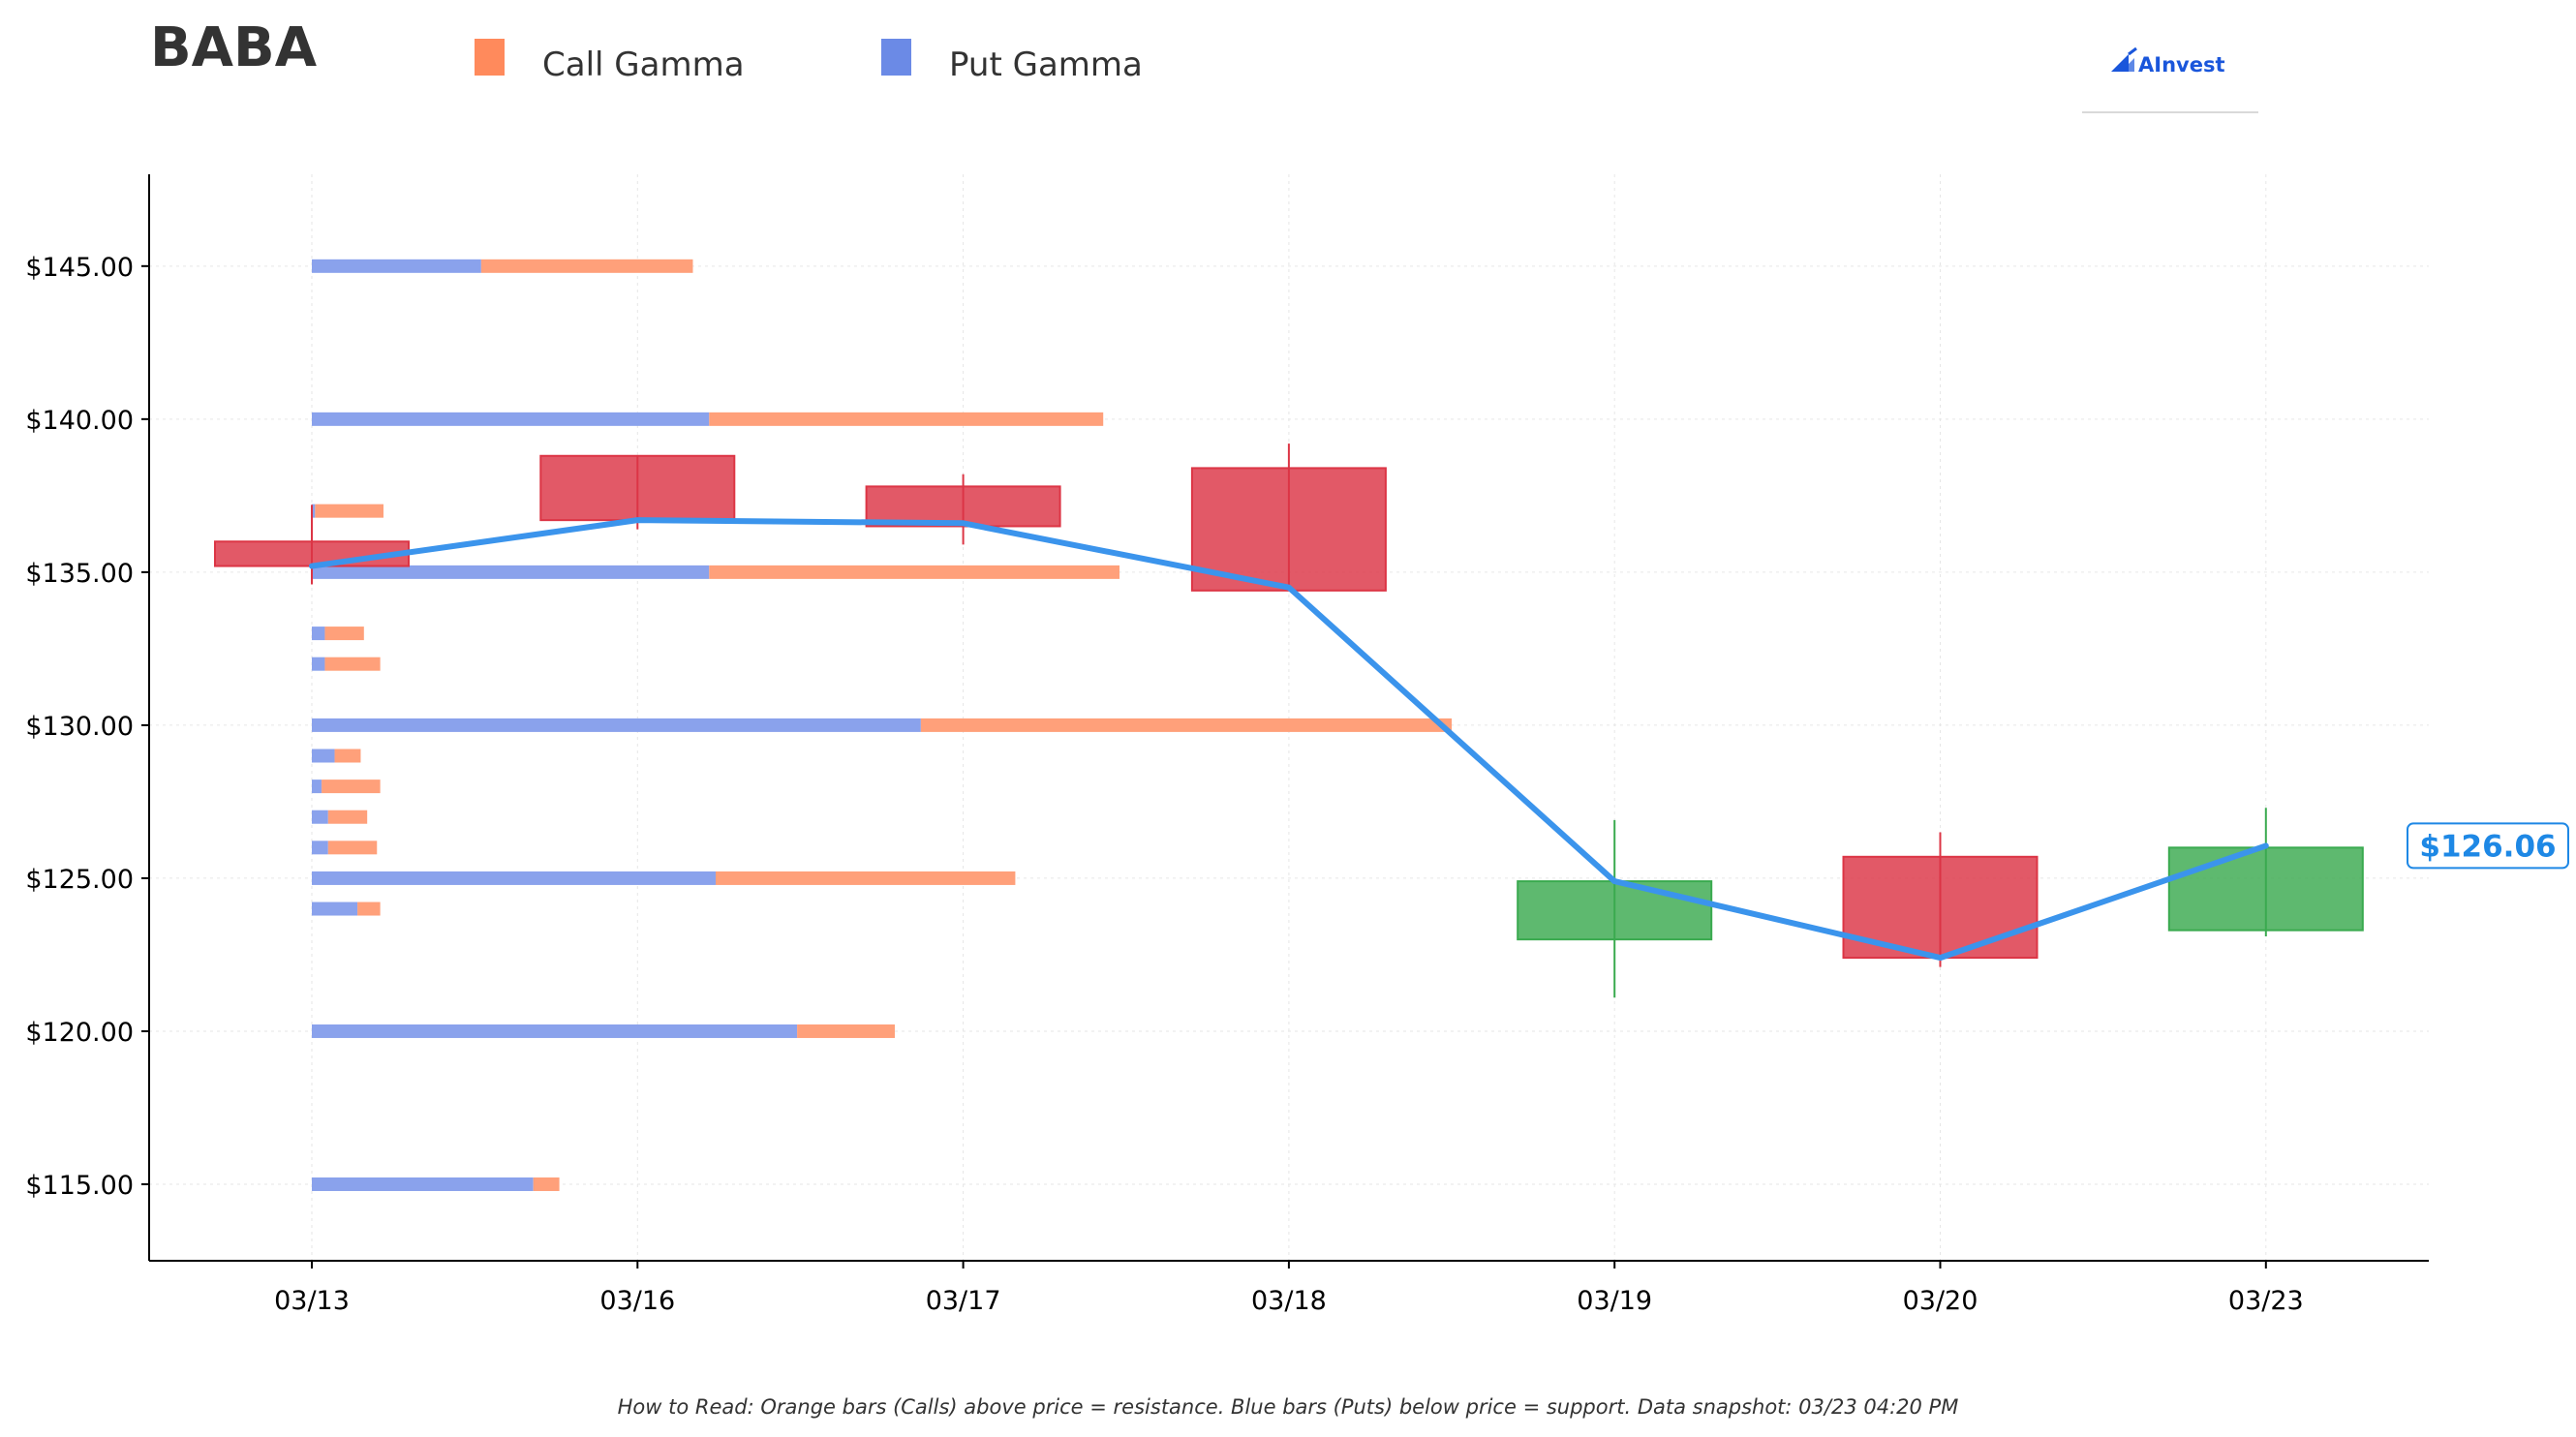  I want to click on x-tick-label: 03/19, so click(1614, 1301).